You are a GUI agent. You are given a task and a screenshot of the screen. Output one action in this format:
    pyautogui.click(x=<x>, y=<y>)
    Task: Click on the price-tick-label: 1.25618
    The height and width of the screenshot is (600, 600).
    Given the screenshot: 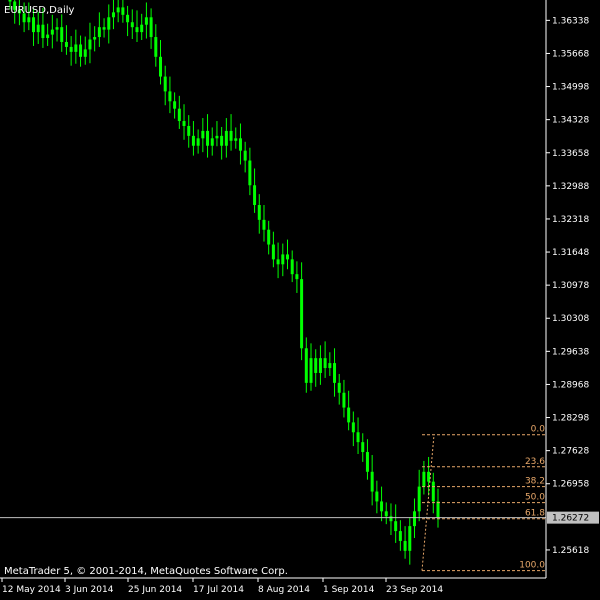 What is the action you would take?
    pyautogui.click(x=570, y=551)
    